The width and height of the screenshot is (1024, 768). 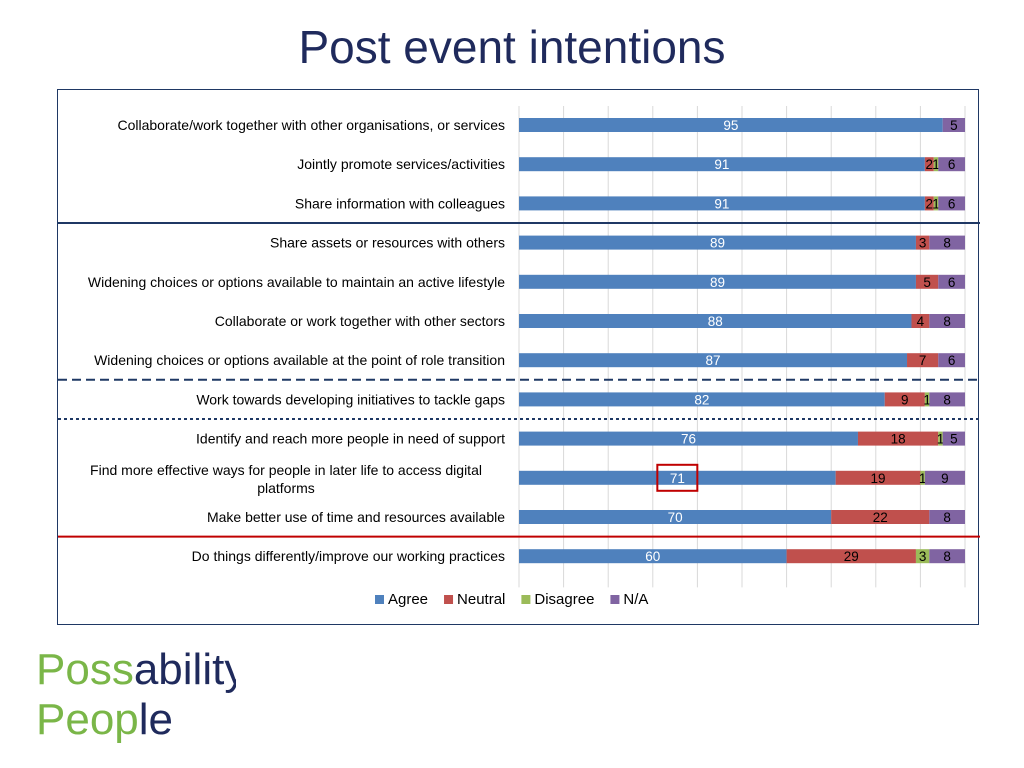 What do you see at coordinates (730, 125) in the screenshot?
I see `value-label: 95` at bounding box center [730, 125].